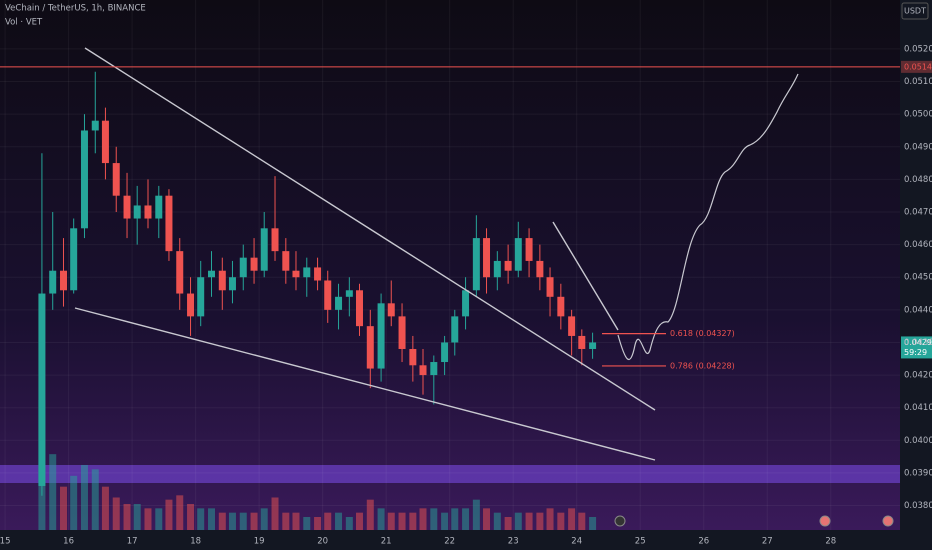 This screenshot has height=550, width=932. What do you see at coordinates (703, 542) in the screenshot?
I see `x-tick-label: 26` at bounding box center [703, 542].